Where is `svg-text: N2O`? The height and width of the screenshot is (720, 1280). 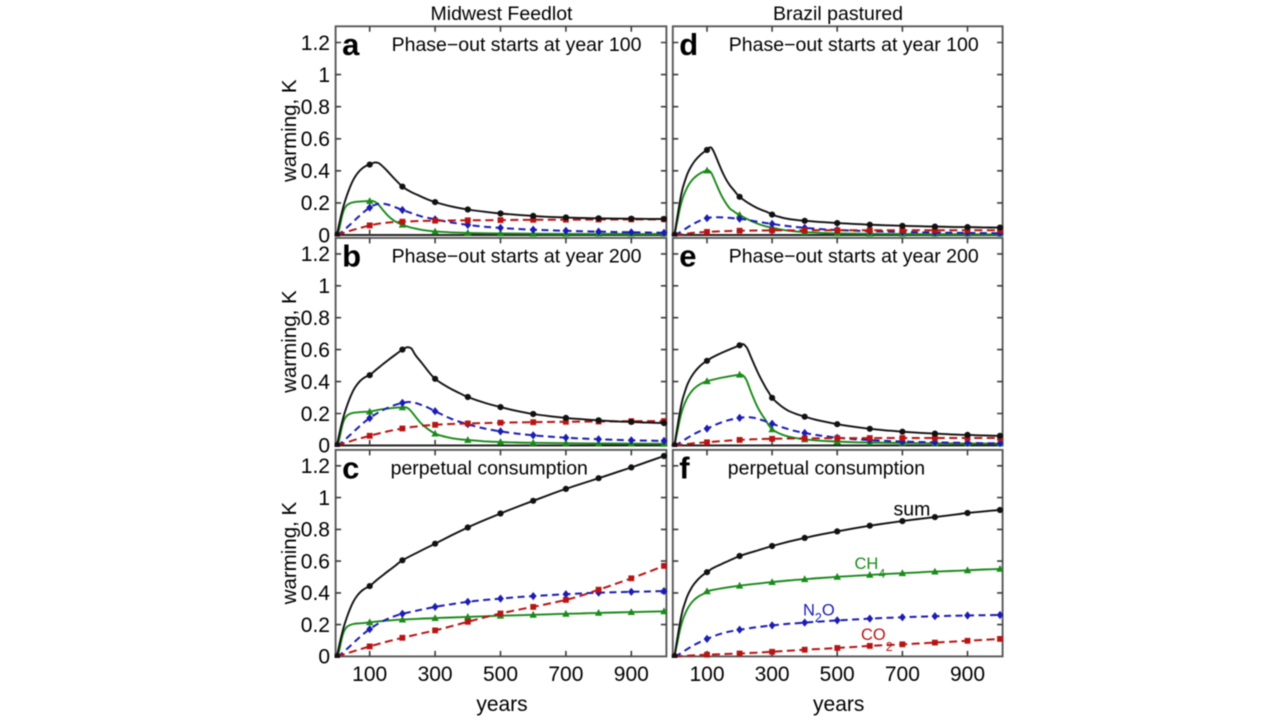 svg-text: N2O is located at coordinates (819, 614).